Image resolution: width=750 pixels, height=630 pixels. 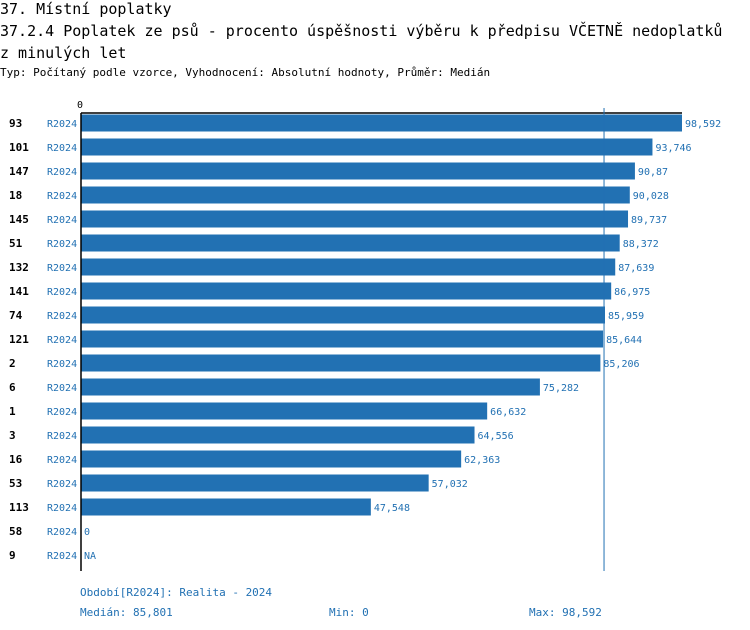 I want to click on row-id-label: 74, so click(x=16, y=315).